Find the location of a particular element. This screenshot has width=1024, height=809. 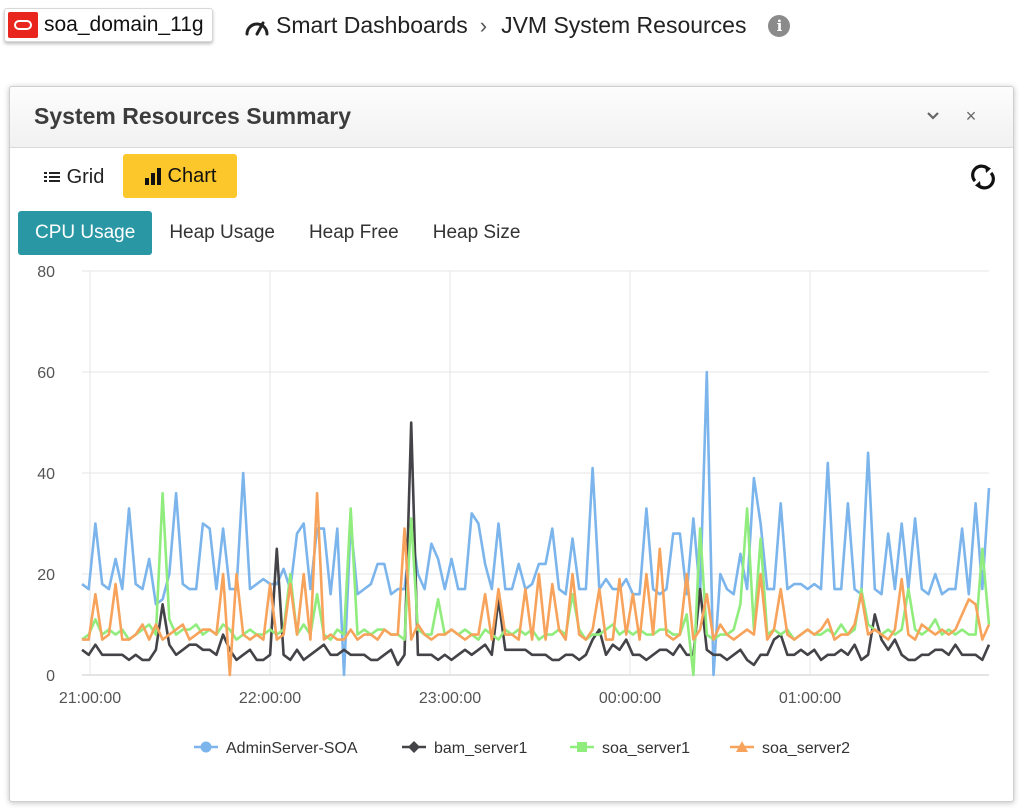

legend-marker-circle is located at coordinates (206, 747).